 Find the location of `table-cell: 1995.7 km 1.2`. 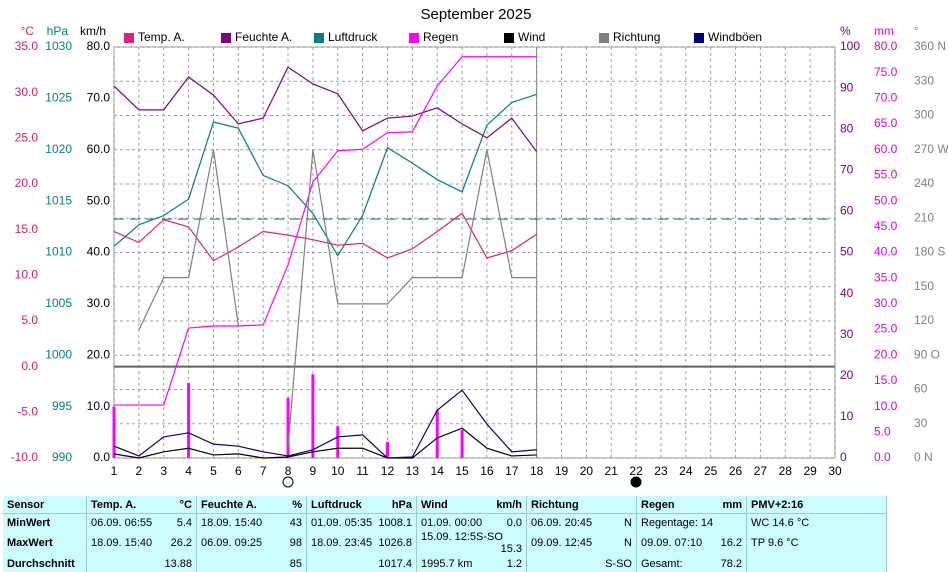

table-cell: 1995.7 km 1.2 is located at coordinates (471, 563).